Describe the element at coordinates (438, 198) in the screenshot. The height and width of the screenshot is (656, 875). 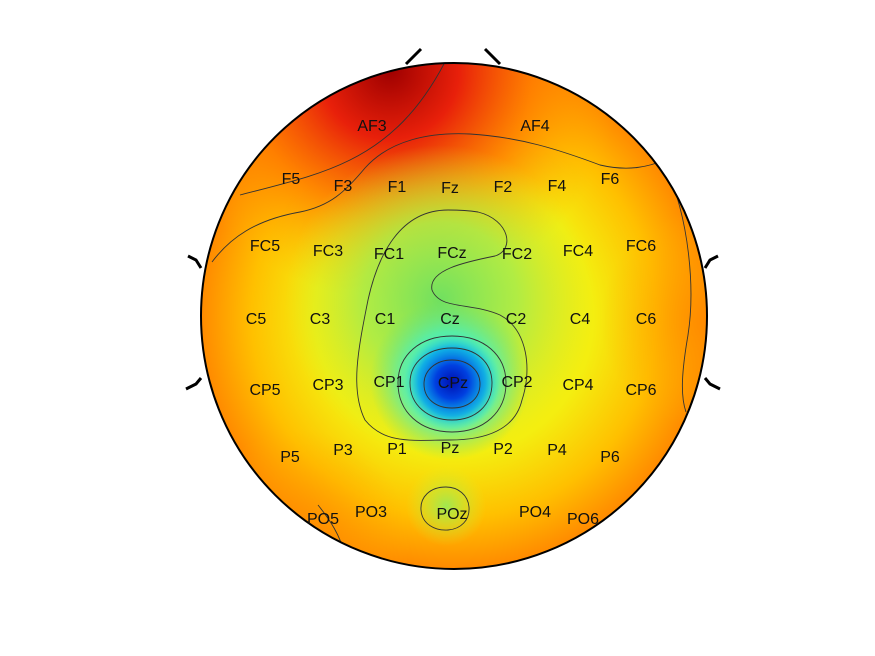
I see `contour-frontal-right` at that location.